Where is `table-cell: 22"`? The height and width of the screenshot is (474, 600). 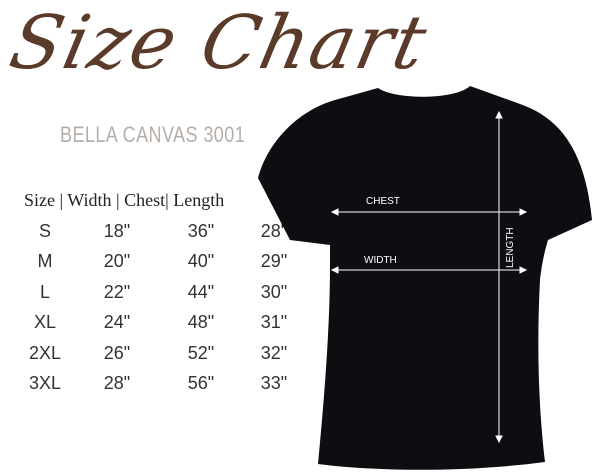 table-cell: 22" is located at coordinates (117, 291).